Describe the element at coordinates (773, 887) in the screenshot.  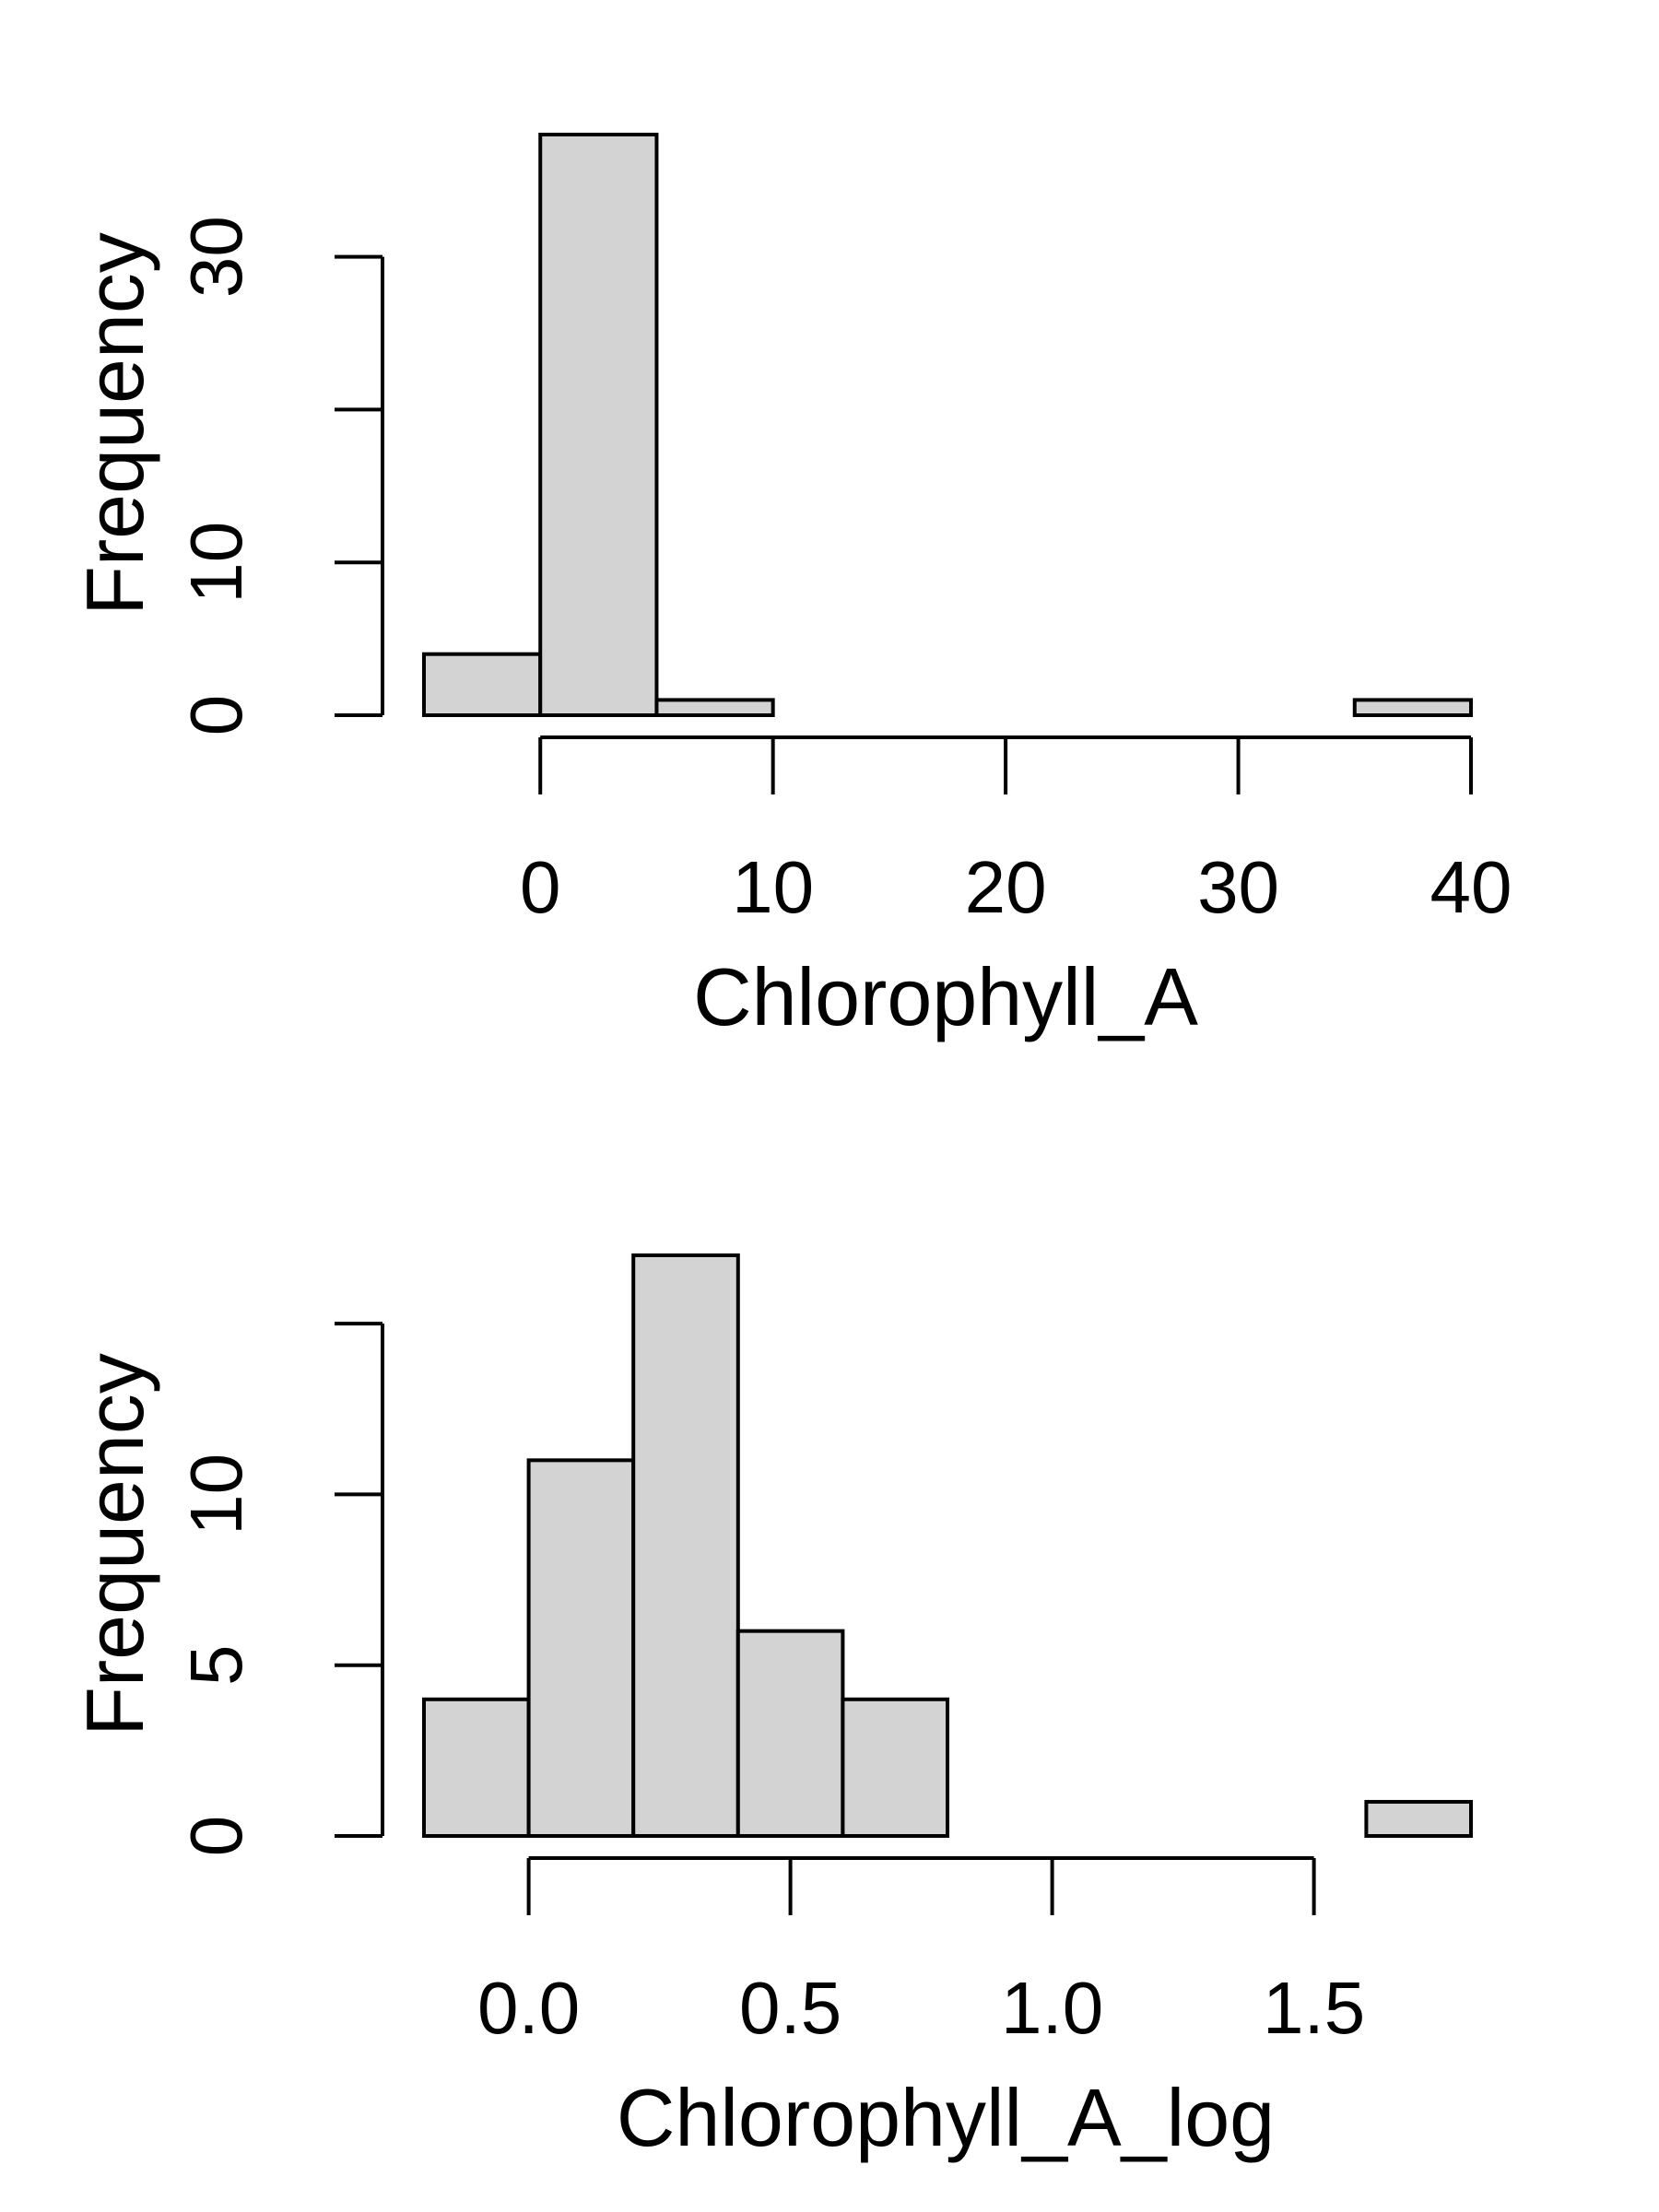
I see `x-tick-label-1: 10` at that location.